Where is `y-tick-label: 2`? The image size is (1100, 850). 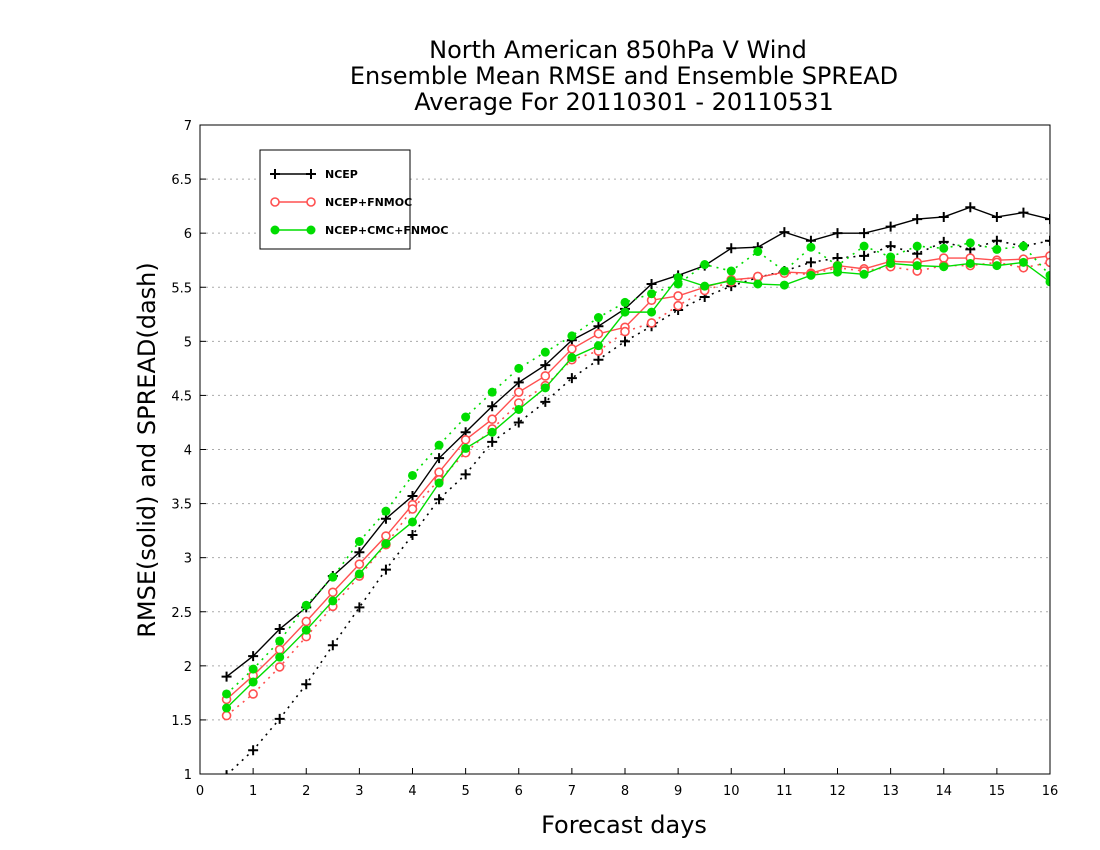 y-tick-label: 2 is located at coordinates (188, 667).